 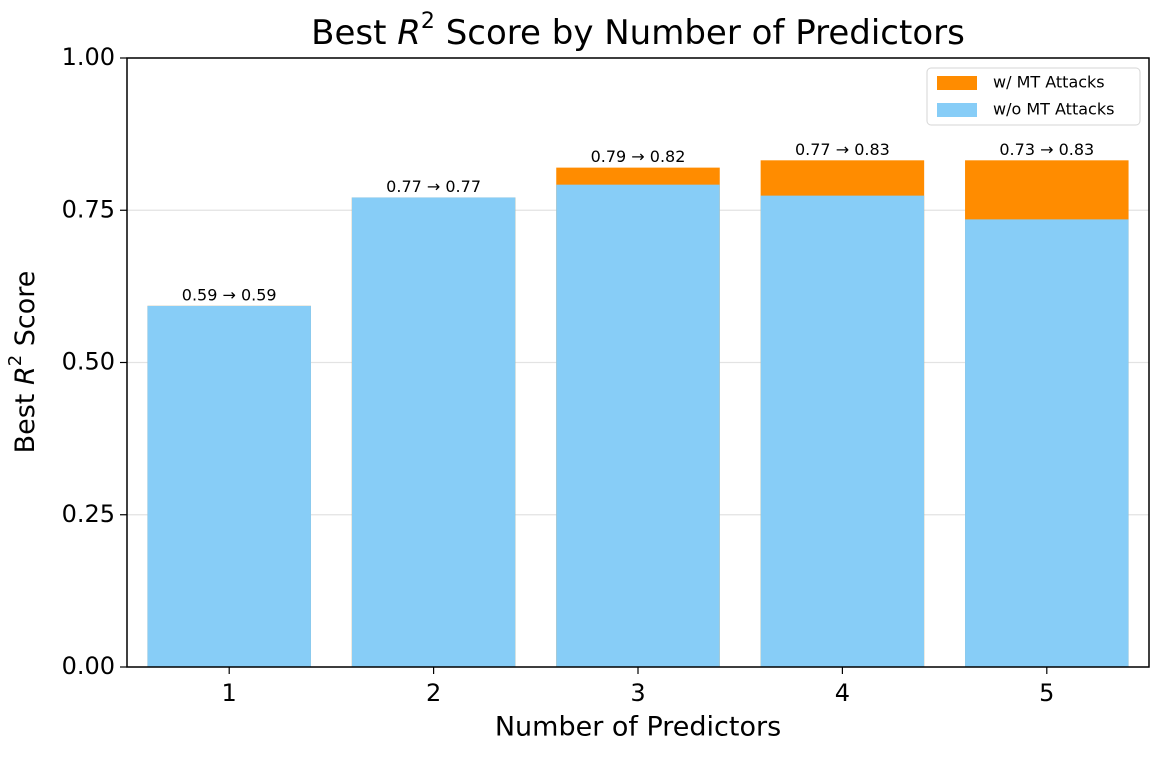 I want to click on bar-annotation: 0.77 → 0.77, so click(x=433, y=186).